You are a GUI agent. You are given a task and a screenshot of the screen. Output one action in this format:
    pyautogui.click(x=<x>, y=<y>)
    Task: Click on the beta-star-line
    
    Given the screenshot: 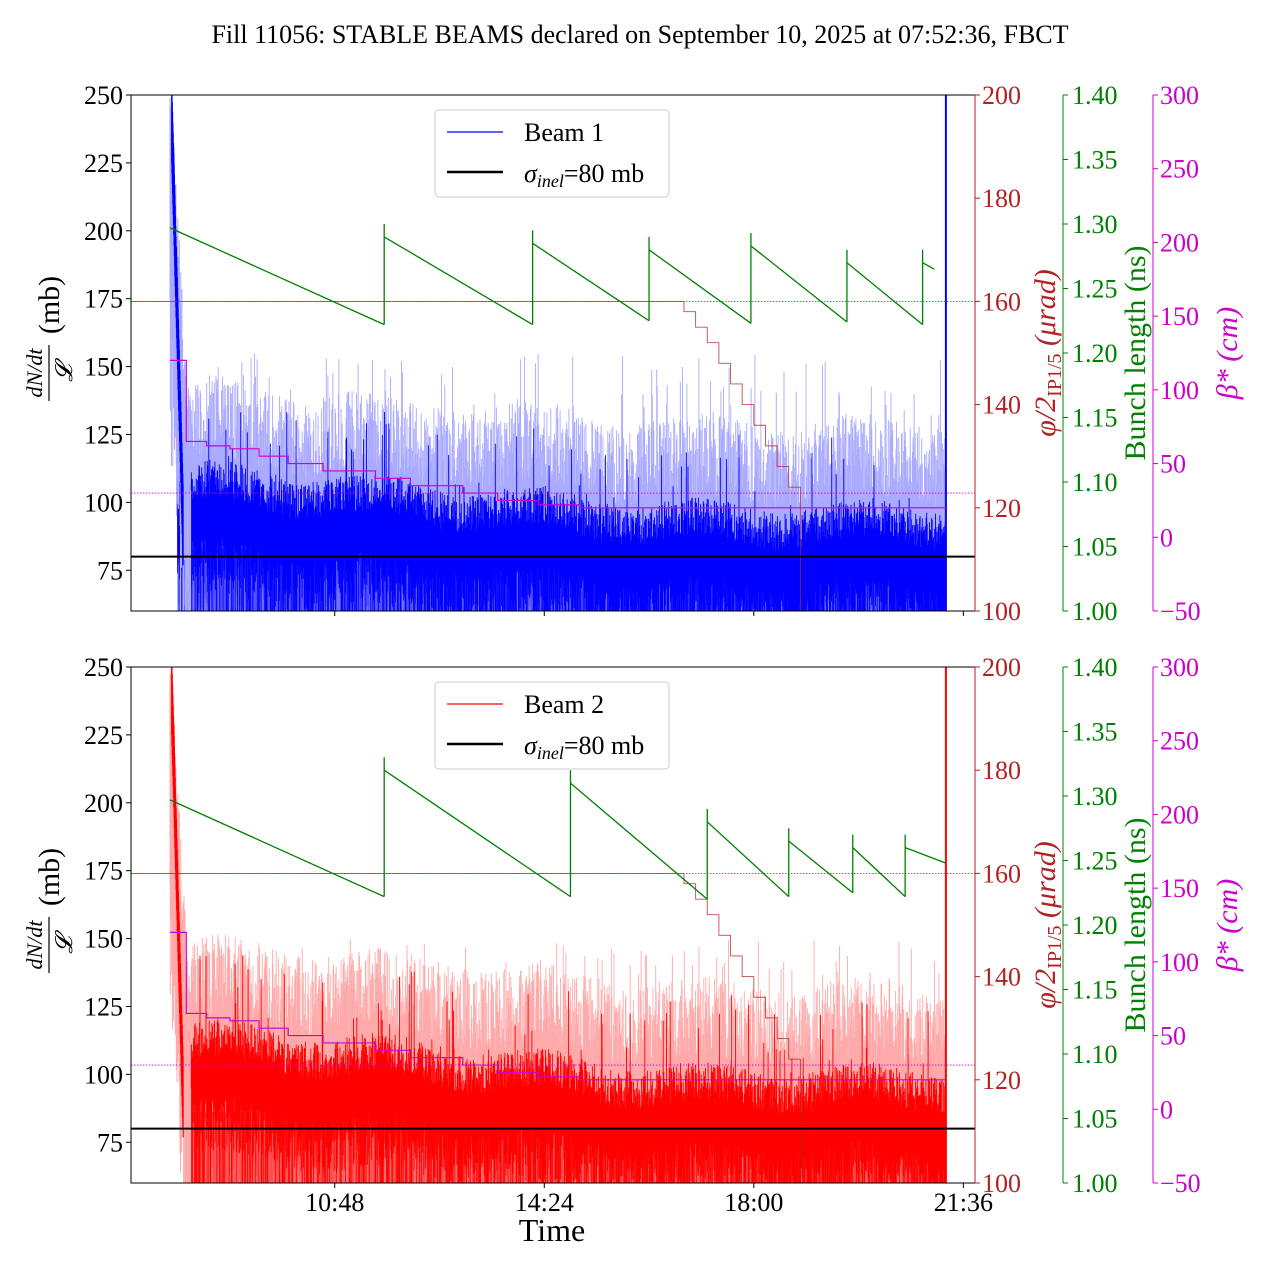 What is the action you would take?
    pyautogui.click(x=557, y=434)
    